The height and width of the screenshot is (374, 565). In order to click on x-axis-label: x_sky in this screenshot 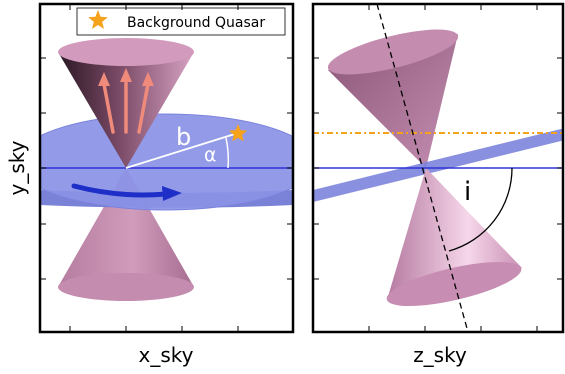, I will do `click(166, 355)`.